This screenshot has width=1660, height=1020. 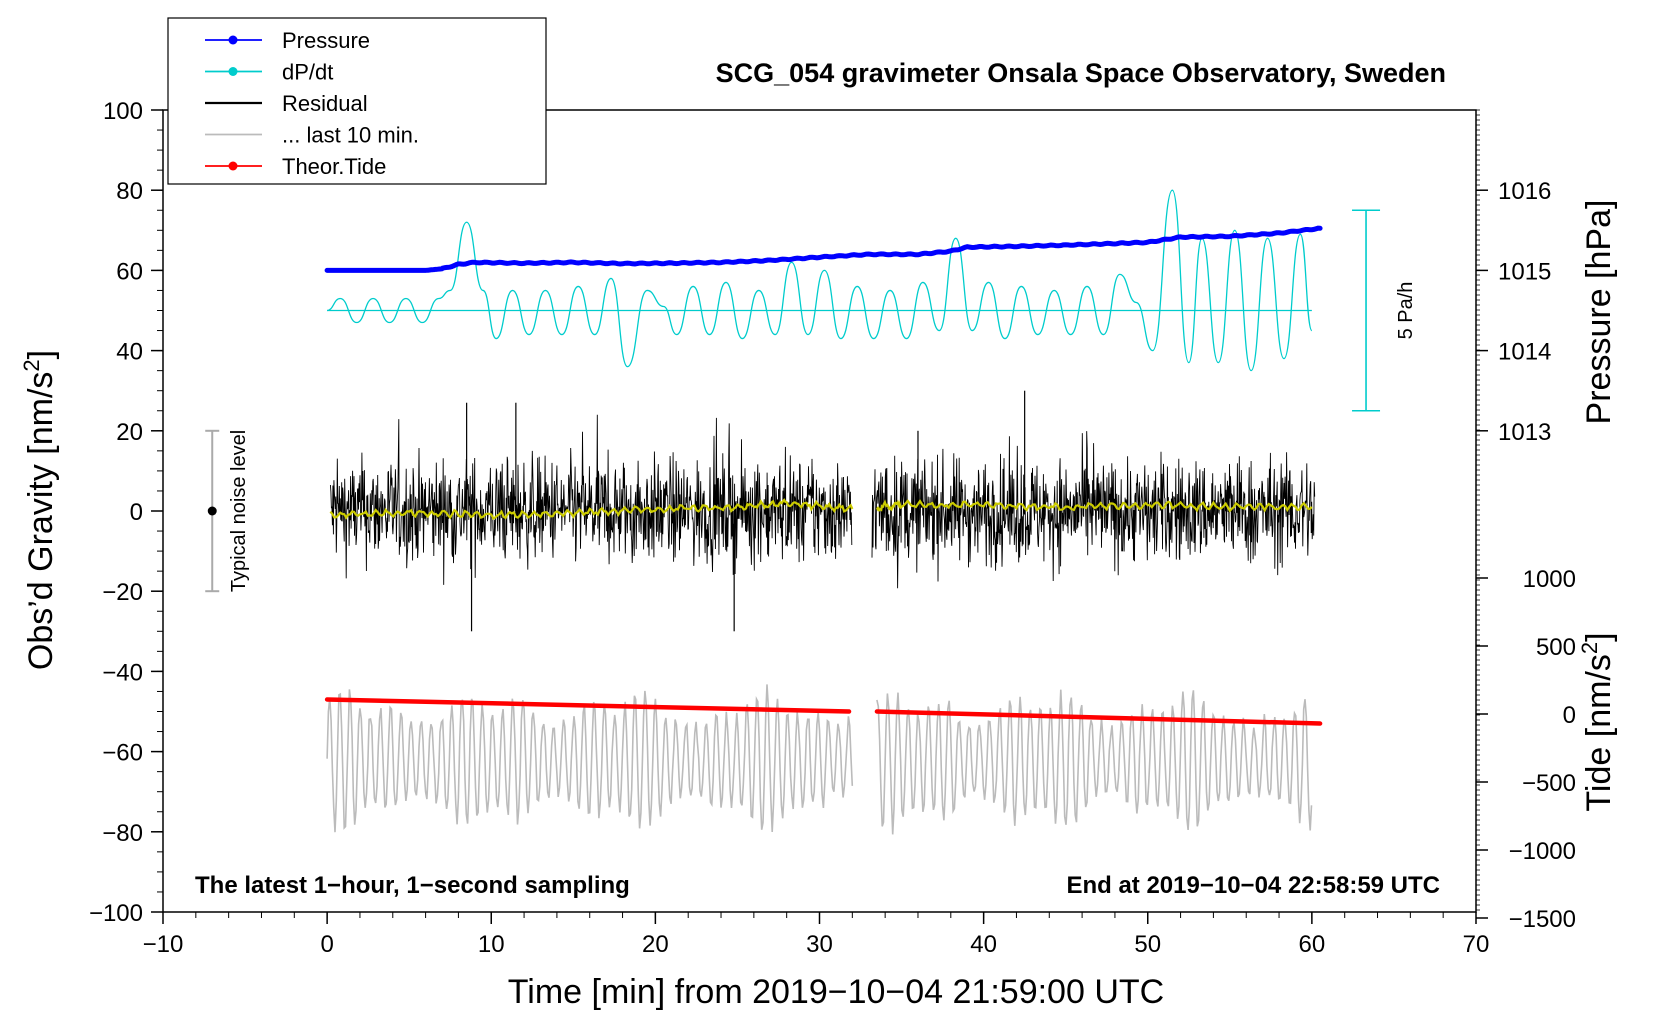 I want to click on bottom-left-note: The latest 1−hour, 1−second sampling, so click(x=412, y=885).